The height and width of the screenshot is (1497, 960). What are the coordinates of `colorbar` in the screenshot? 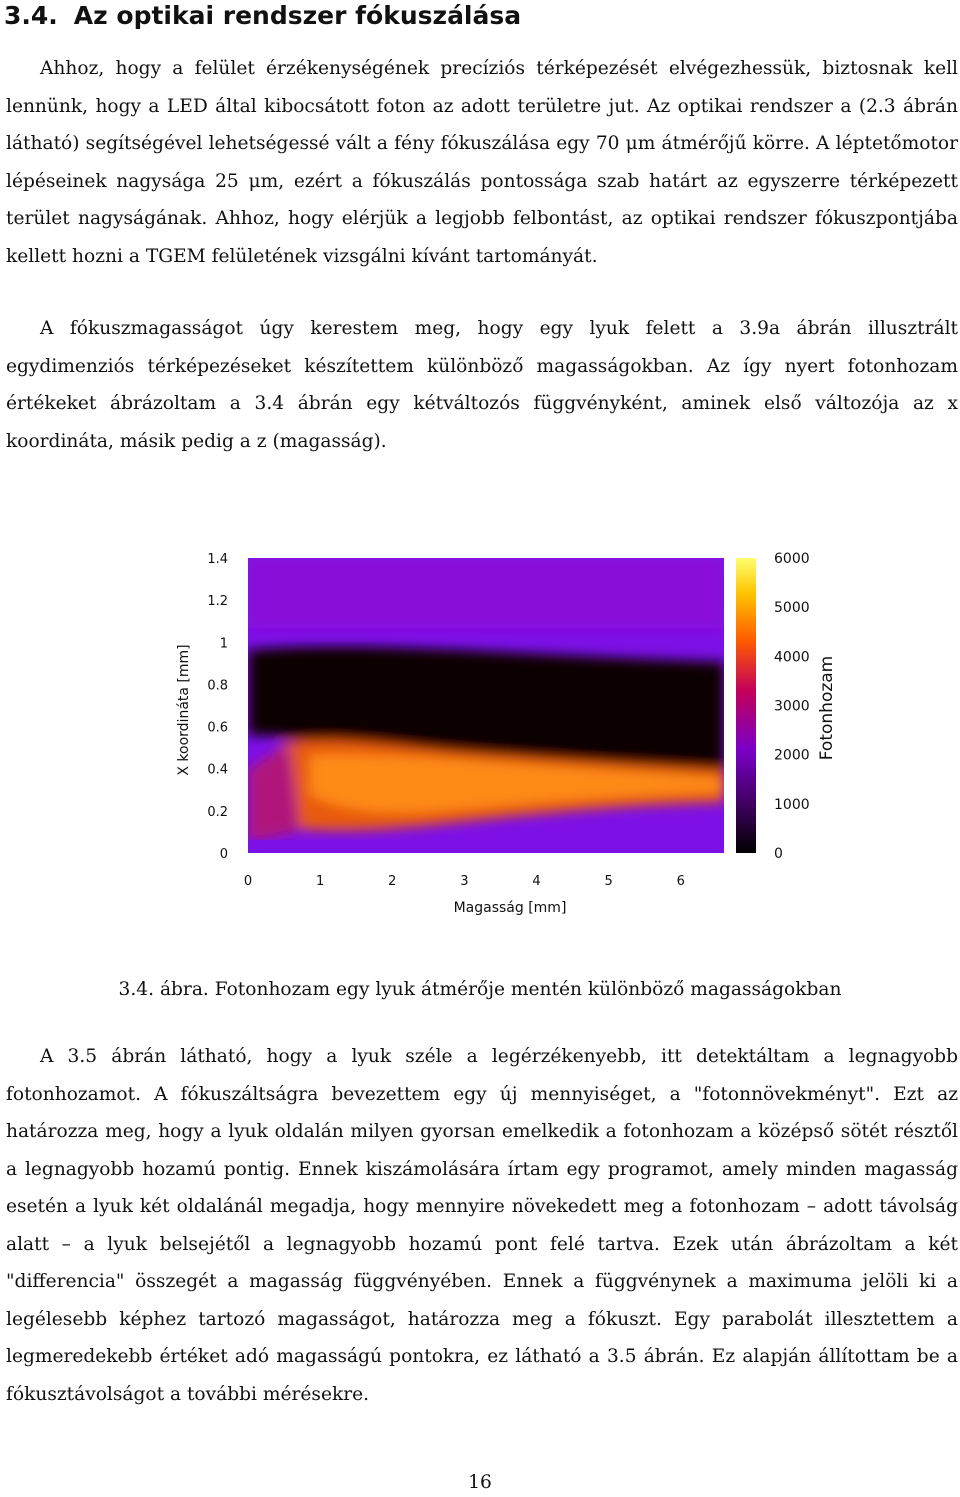 It's located at (746, 705).